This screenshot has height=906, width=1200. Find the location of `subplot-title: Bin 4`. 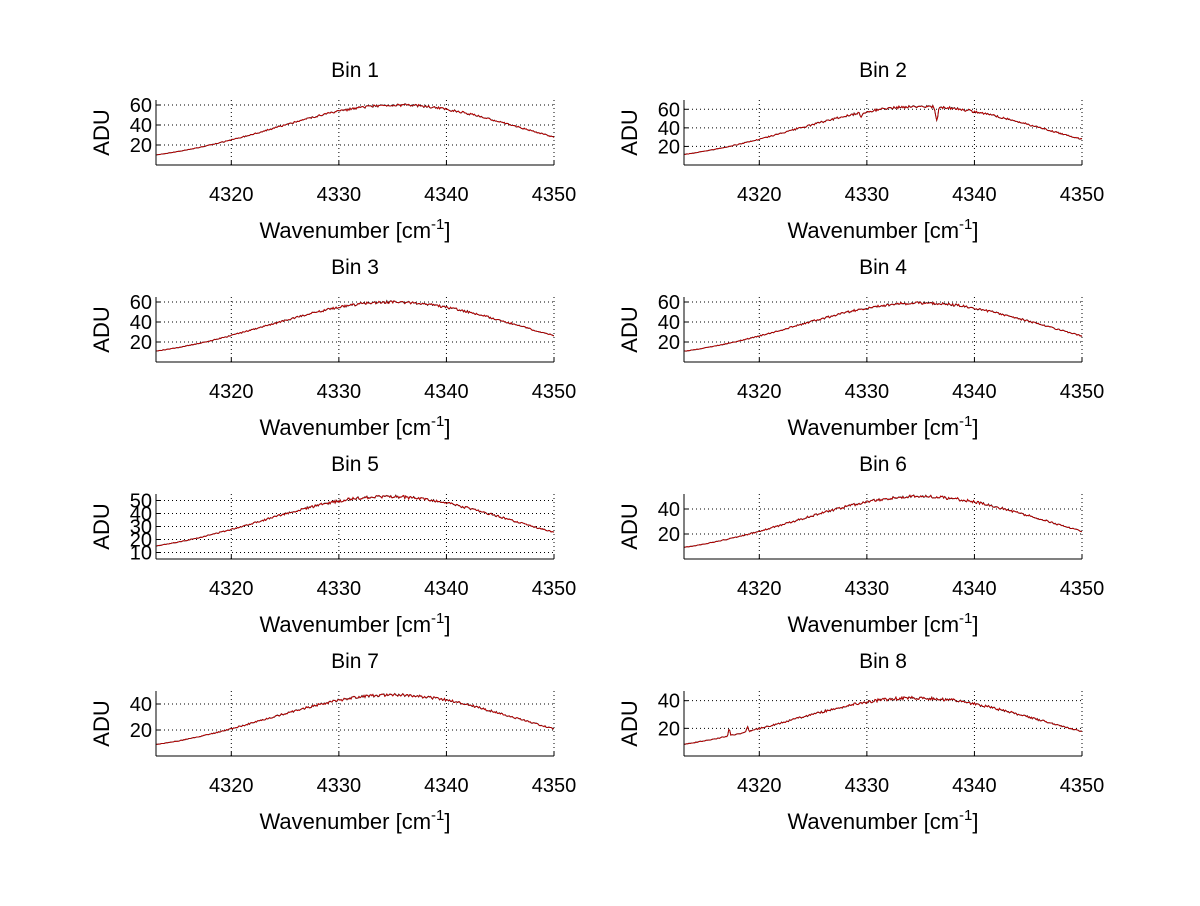

subplot-title: Bin 4 is located at coordinates (883, 267).